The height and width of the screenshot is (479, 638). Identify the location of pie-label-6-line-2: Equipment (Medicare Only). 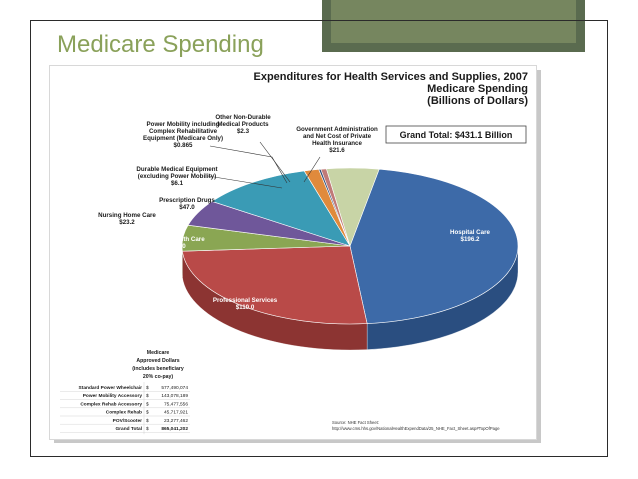
(183, 138).